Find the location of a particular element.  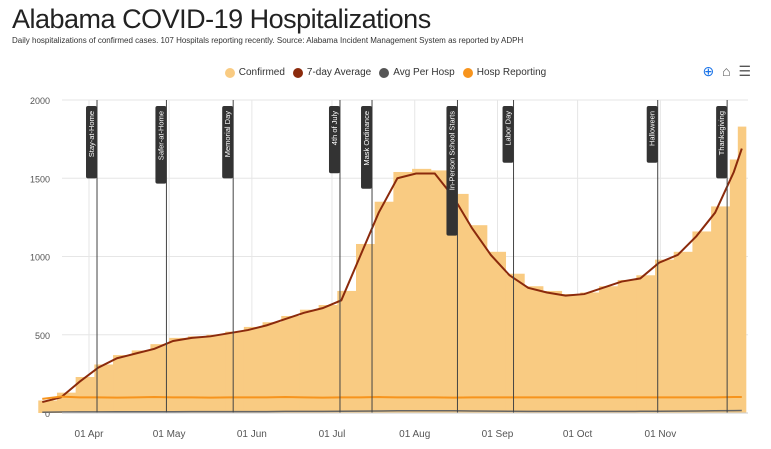

chart-toolbar: ⊕ ⌂ ☰ is located at coordinates (724, 71).